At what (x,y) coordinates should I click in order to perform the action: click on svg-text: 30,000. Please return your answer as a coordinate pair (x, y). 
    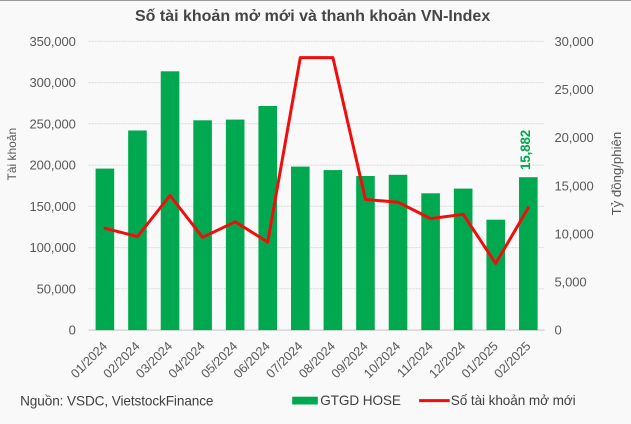
    Looking at the image, I should click on (574, 41).